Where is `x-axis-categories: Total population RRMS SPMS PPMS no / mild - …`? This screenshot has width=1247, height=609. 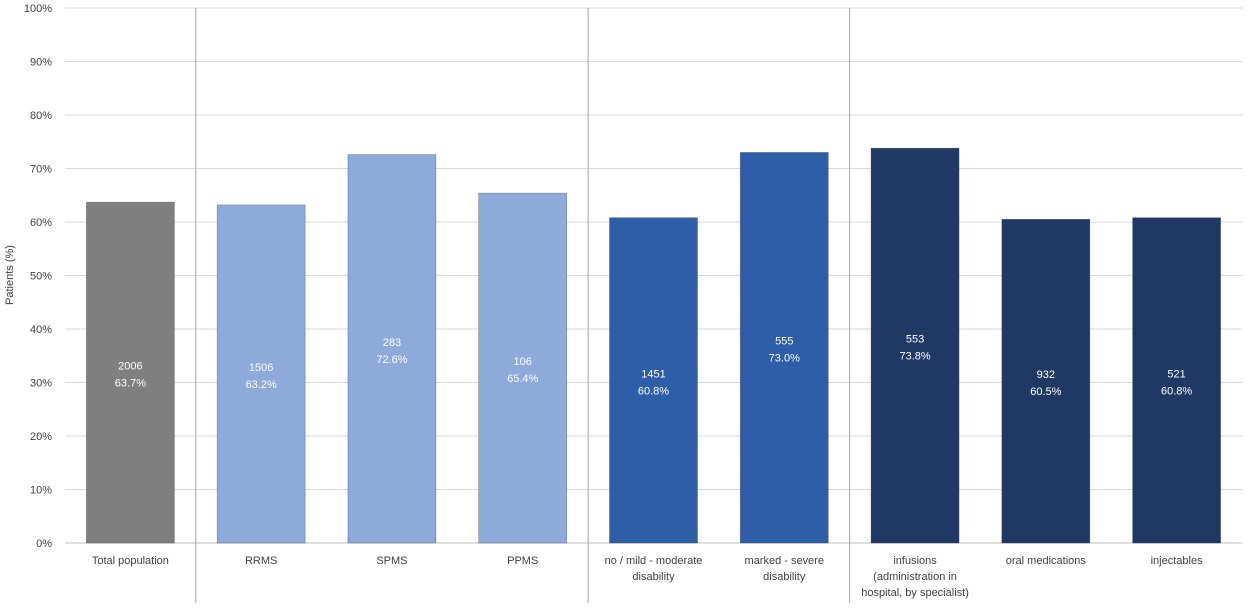
x-axis-categories: Total population RRMS SPMS PPMS no / mild - … is located at coordinates (647, 577).